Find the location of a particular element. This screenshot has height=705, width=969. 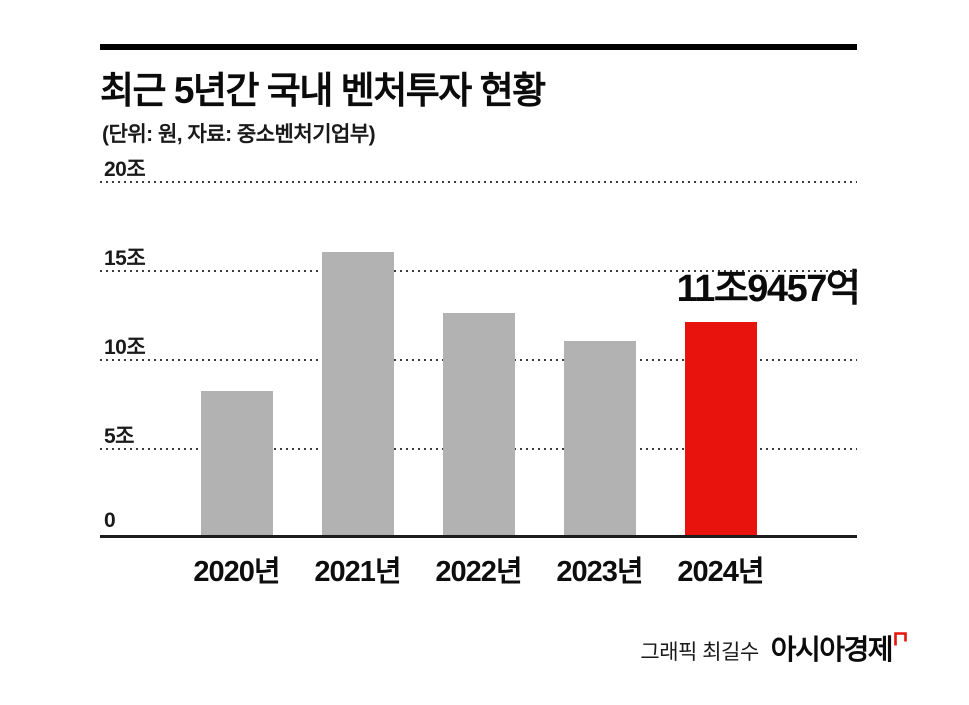

bar-2022년 is located at coordinates (478, 423).